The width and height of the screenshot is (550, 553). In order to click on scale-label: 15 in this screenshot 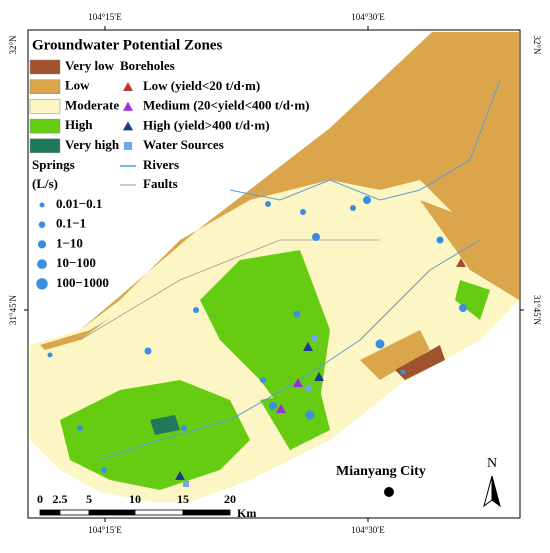, I will do `click(183, 499)`.